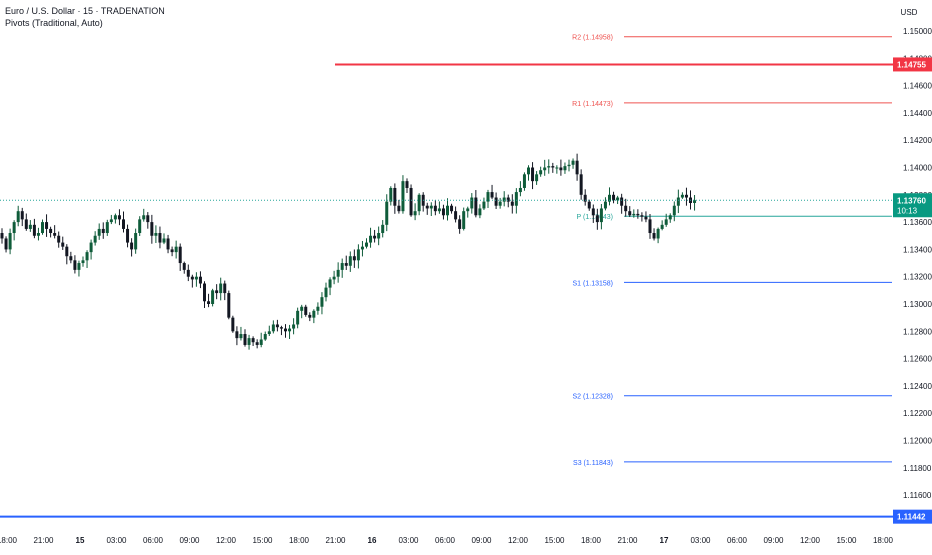 The width and height of the screenshot is (932, 555). Describe the element at coordinates (917, 413) in the screenshot. I see `y-tick-label: 1.12200` at that location.